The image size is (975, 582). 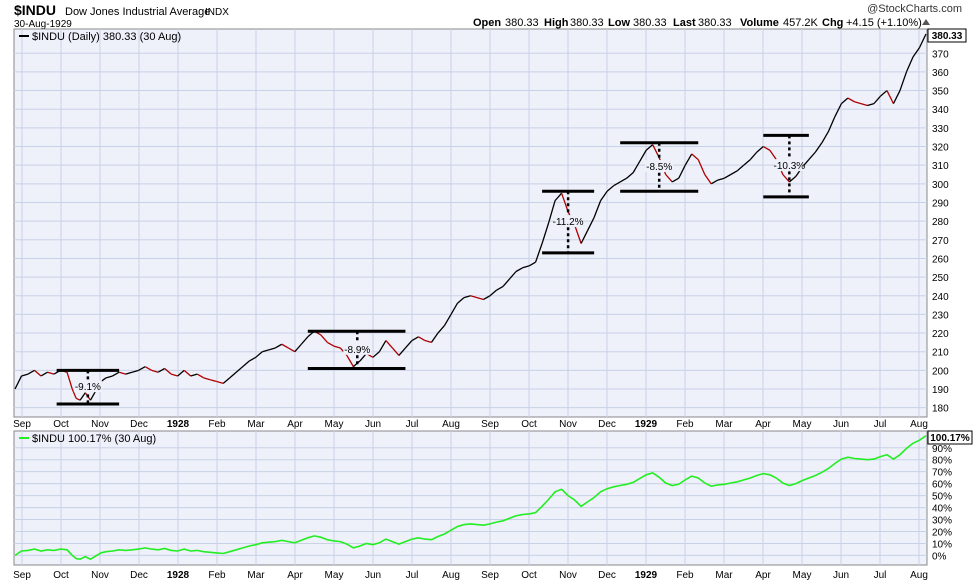 I want to click on price-y-tick-label: 320, so click(x=940, y=148).